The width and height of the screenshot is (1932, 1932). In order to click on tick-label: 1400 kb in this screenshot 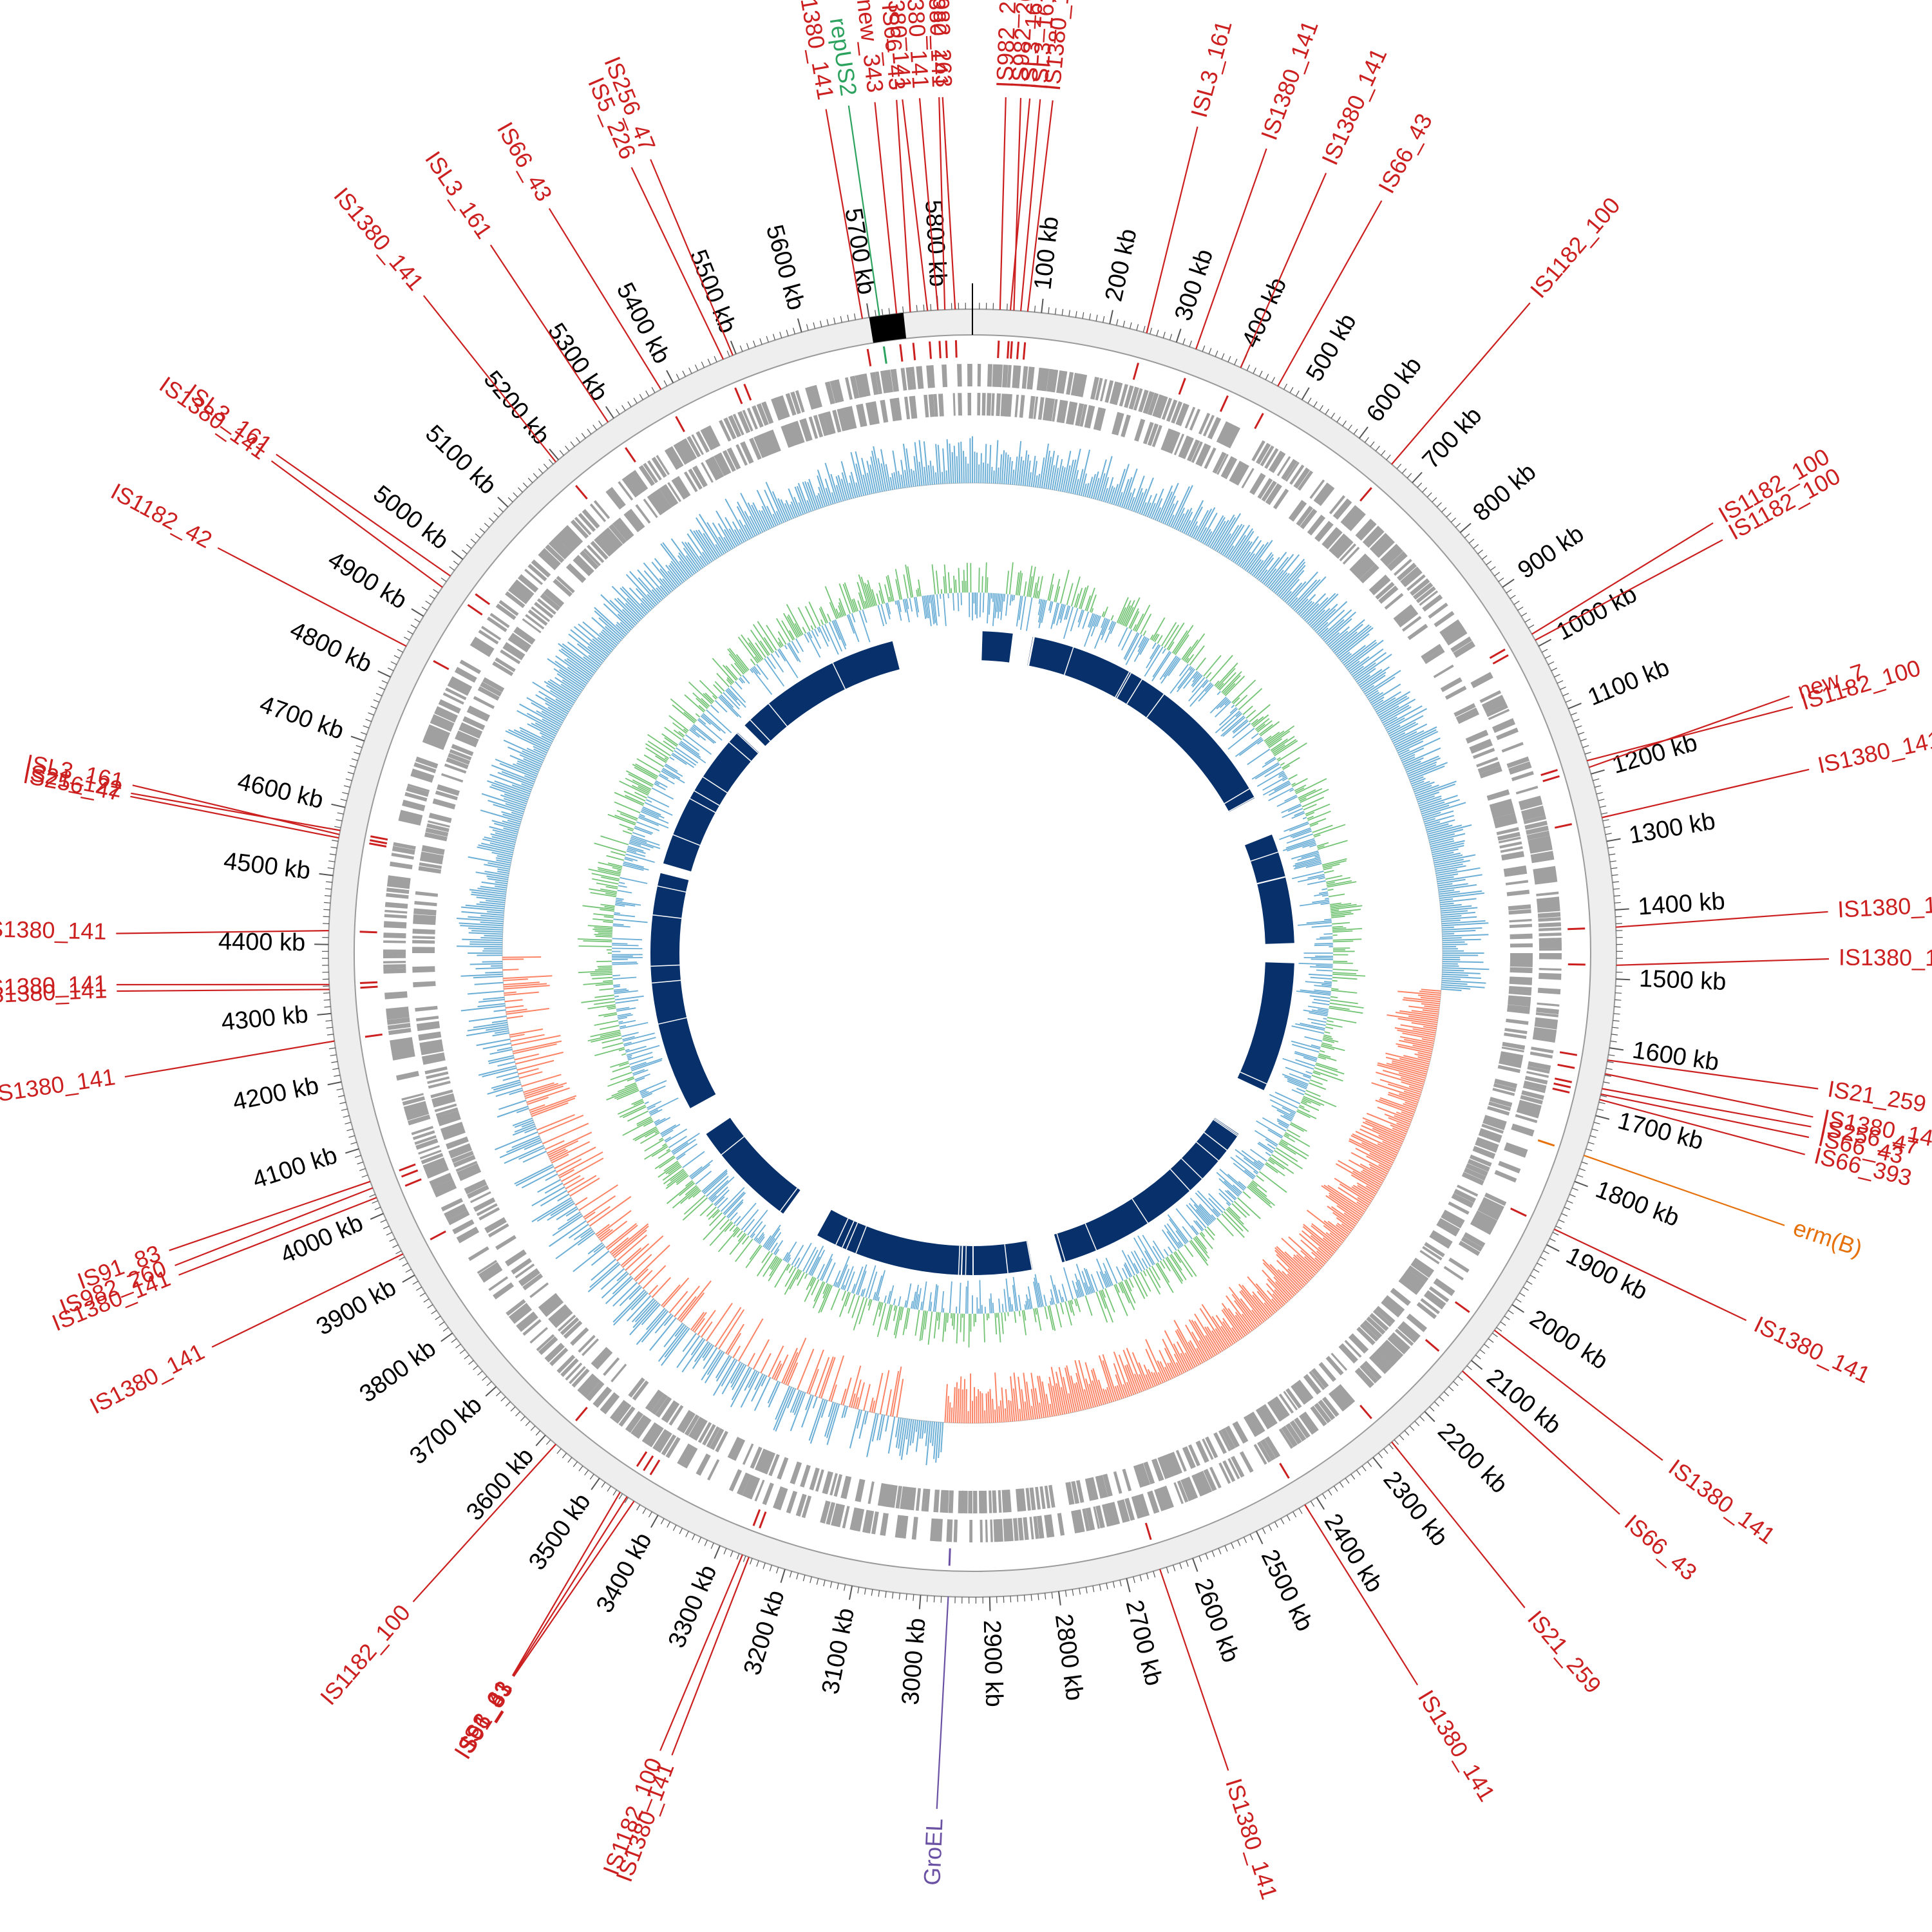, I will do `click(1682, 905)`.